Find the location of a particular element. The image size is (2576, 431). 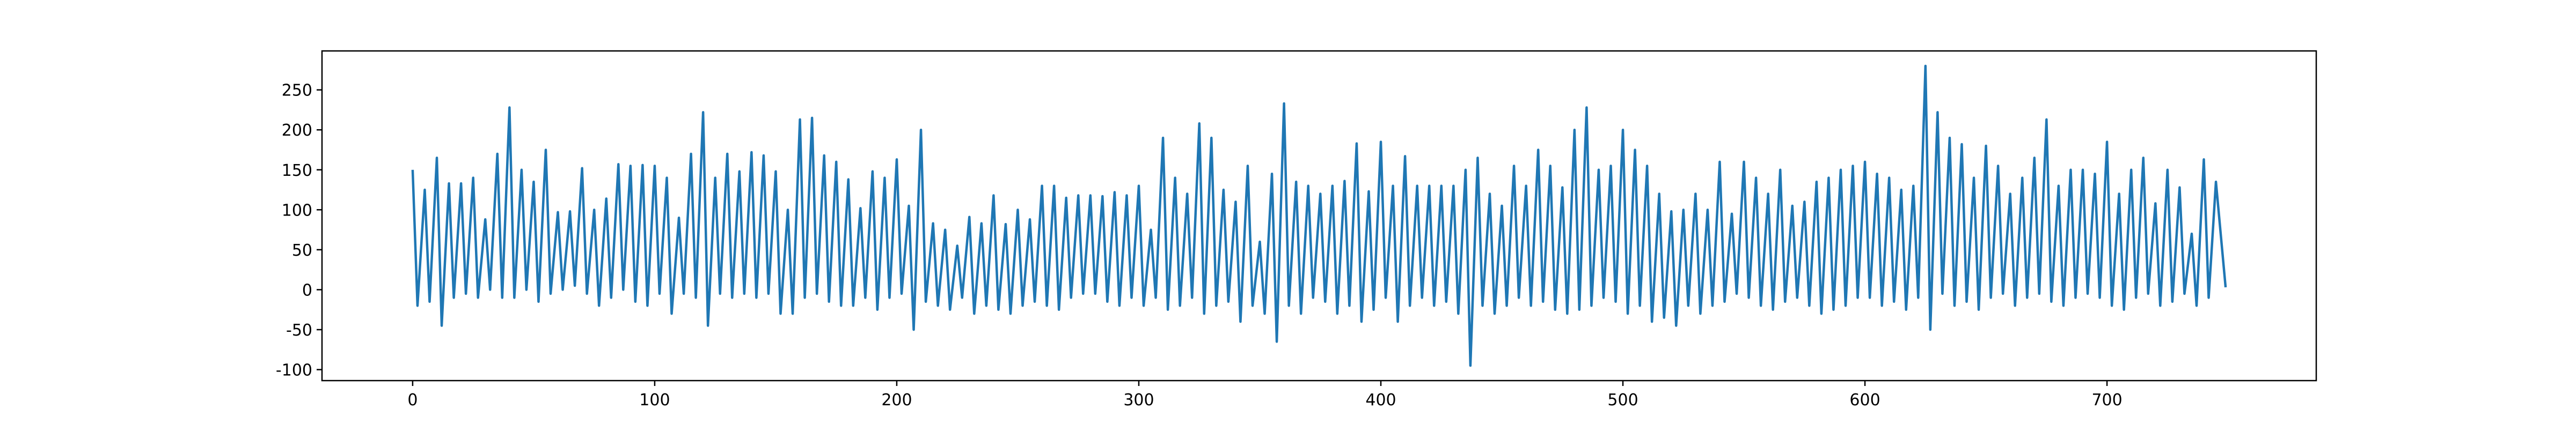

x-tick-label: 100 is located at coordinates (654, 400).